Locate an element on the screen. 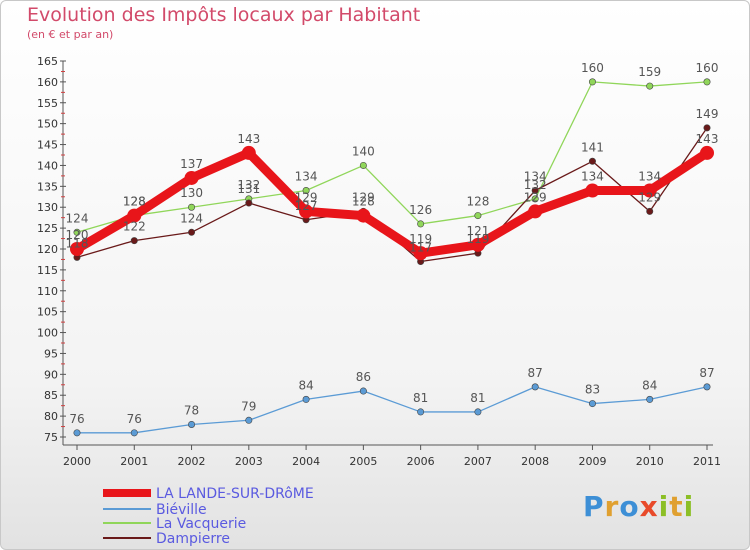 This screenshot has width=750, height=550. x-tick-label: 2002 is located at coordinates (192, 461).